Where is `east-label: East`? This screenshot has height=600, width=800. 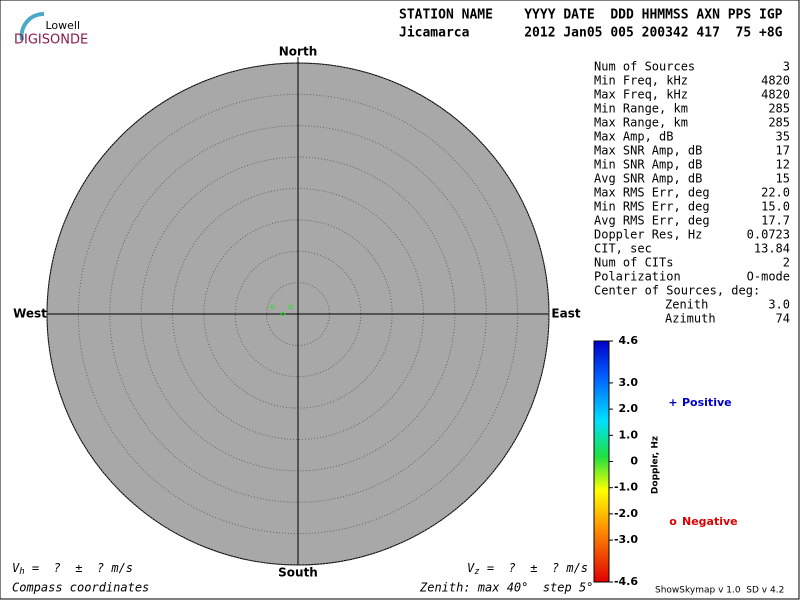 east-label: East is located at coordinates (565, 314).